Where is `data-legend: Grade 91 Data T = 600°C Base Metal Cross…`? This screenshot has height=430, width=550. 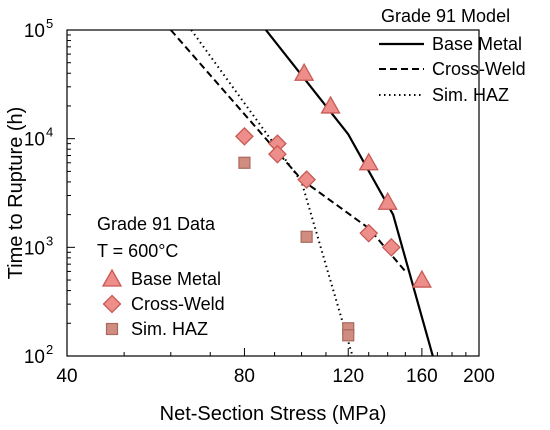 data-legend: Grade 91 Data T = 600°C Base Metal Cross… is located at coordinates (161, 276).